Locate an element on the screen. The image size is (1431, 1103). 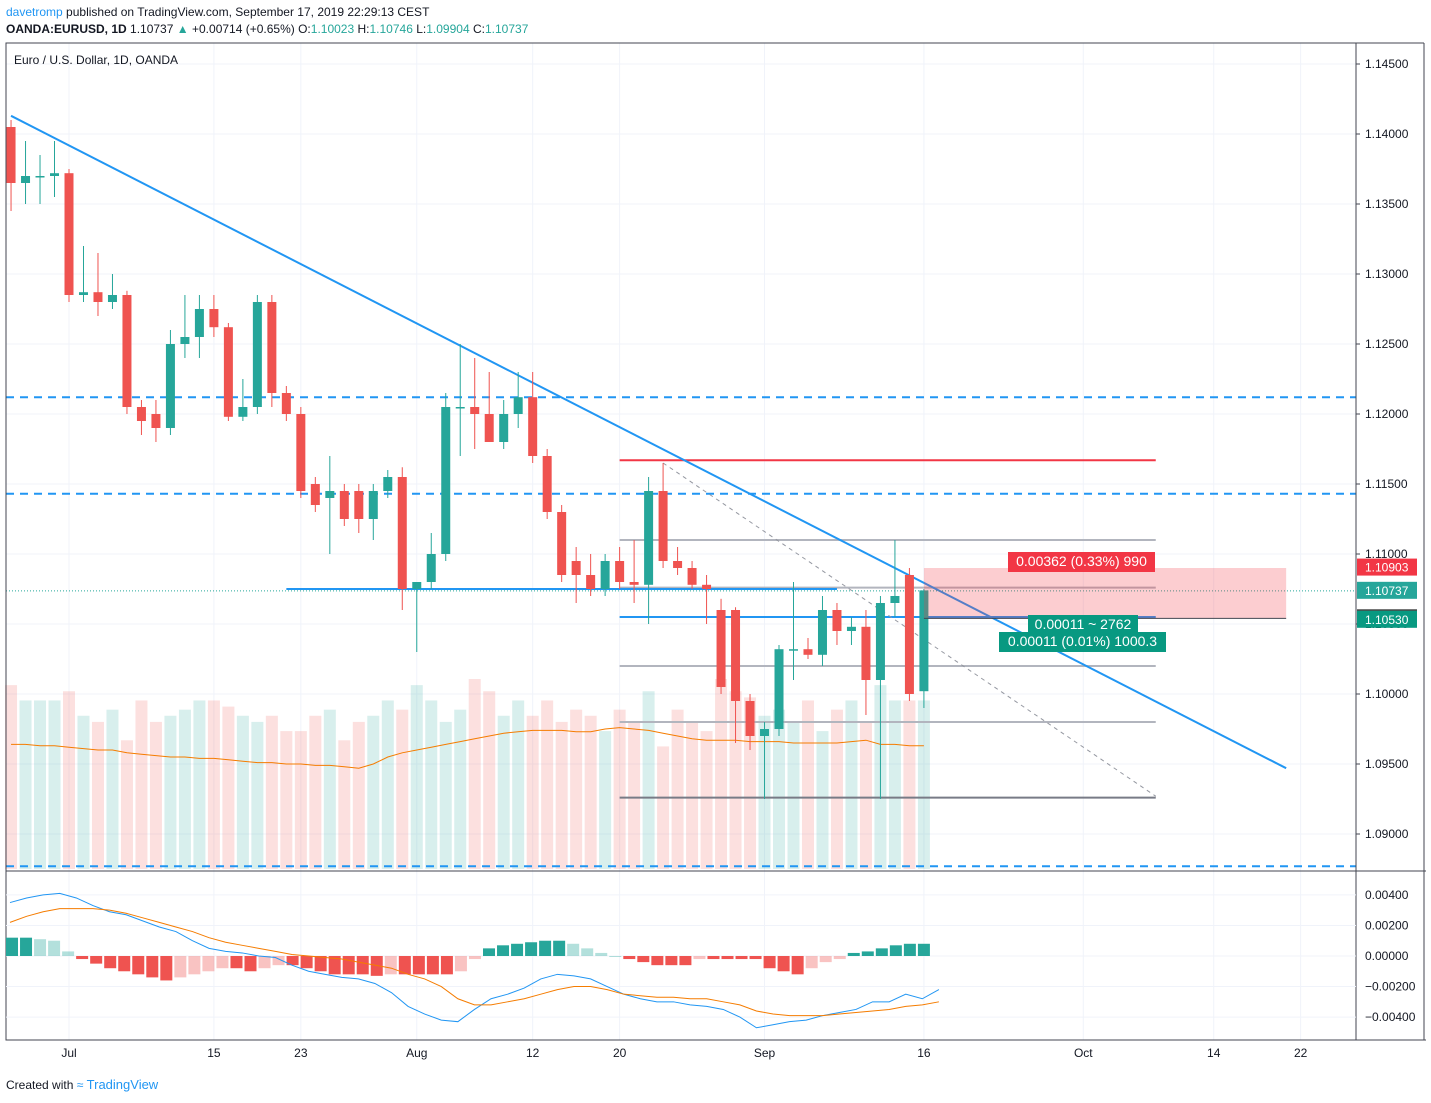
high-value: 1.10746 is located at coordinates (391, 29).